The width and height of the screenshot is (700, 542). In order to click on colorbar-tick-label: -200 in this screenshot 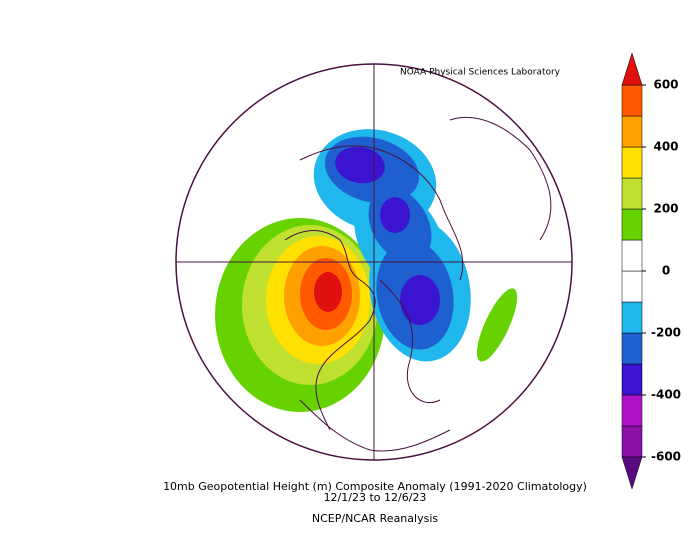, I will do `click(666, 333)`.